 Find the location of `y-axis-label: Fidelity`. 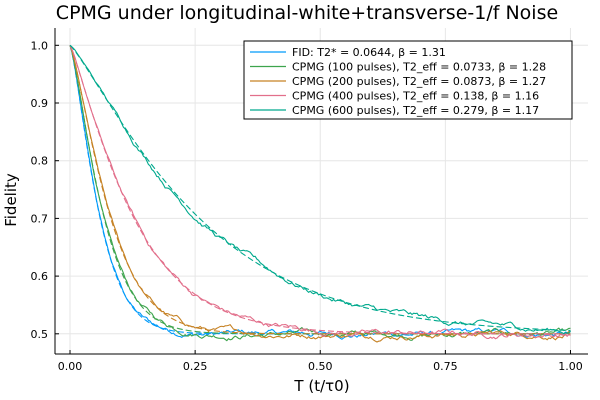

y-axis-label: Fidelity is located at coordinates (11, 200).